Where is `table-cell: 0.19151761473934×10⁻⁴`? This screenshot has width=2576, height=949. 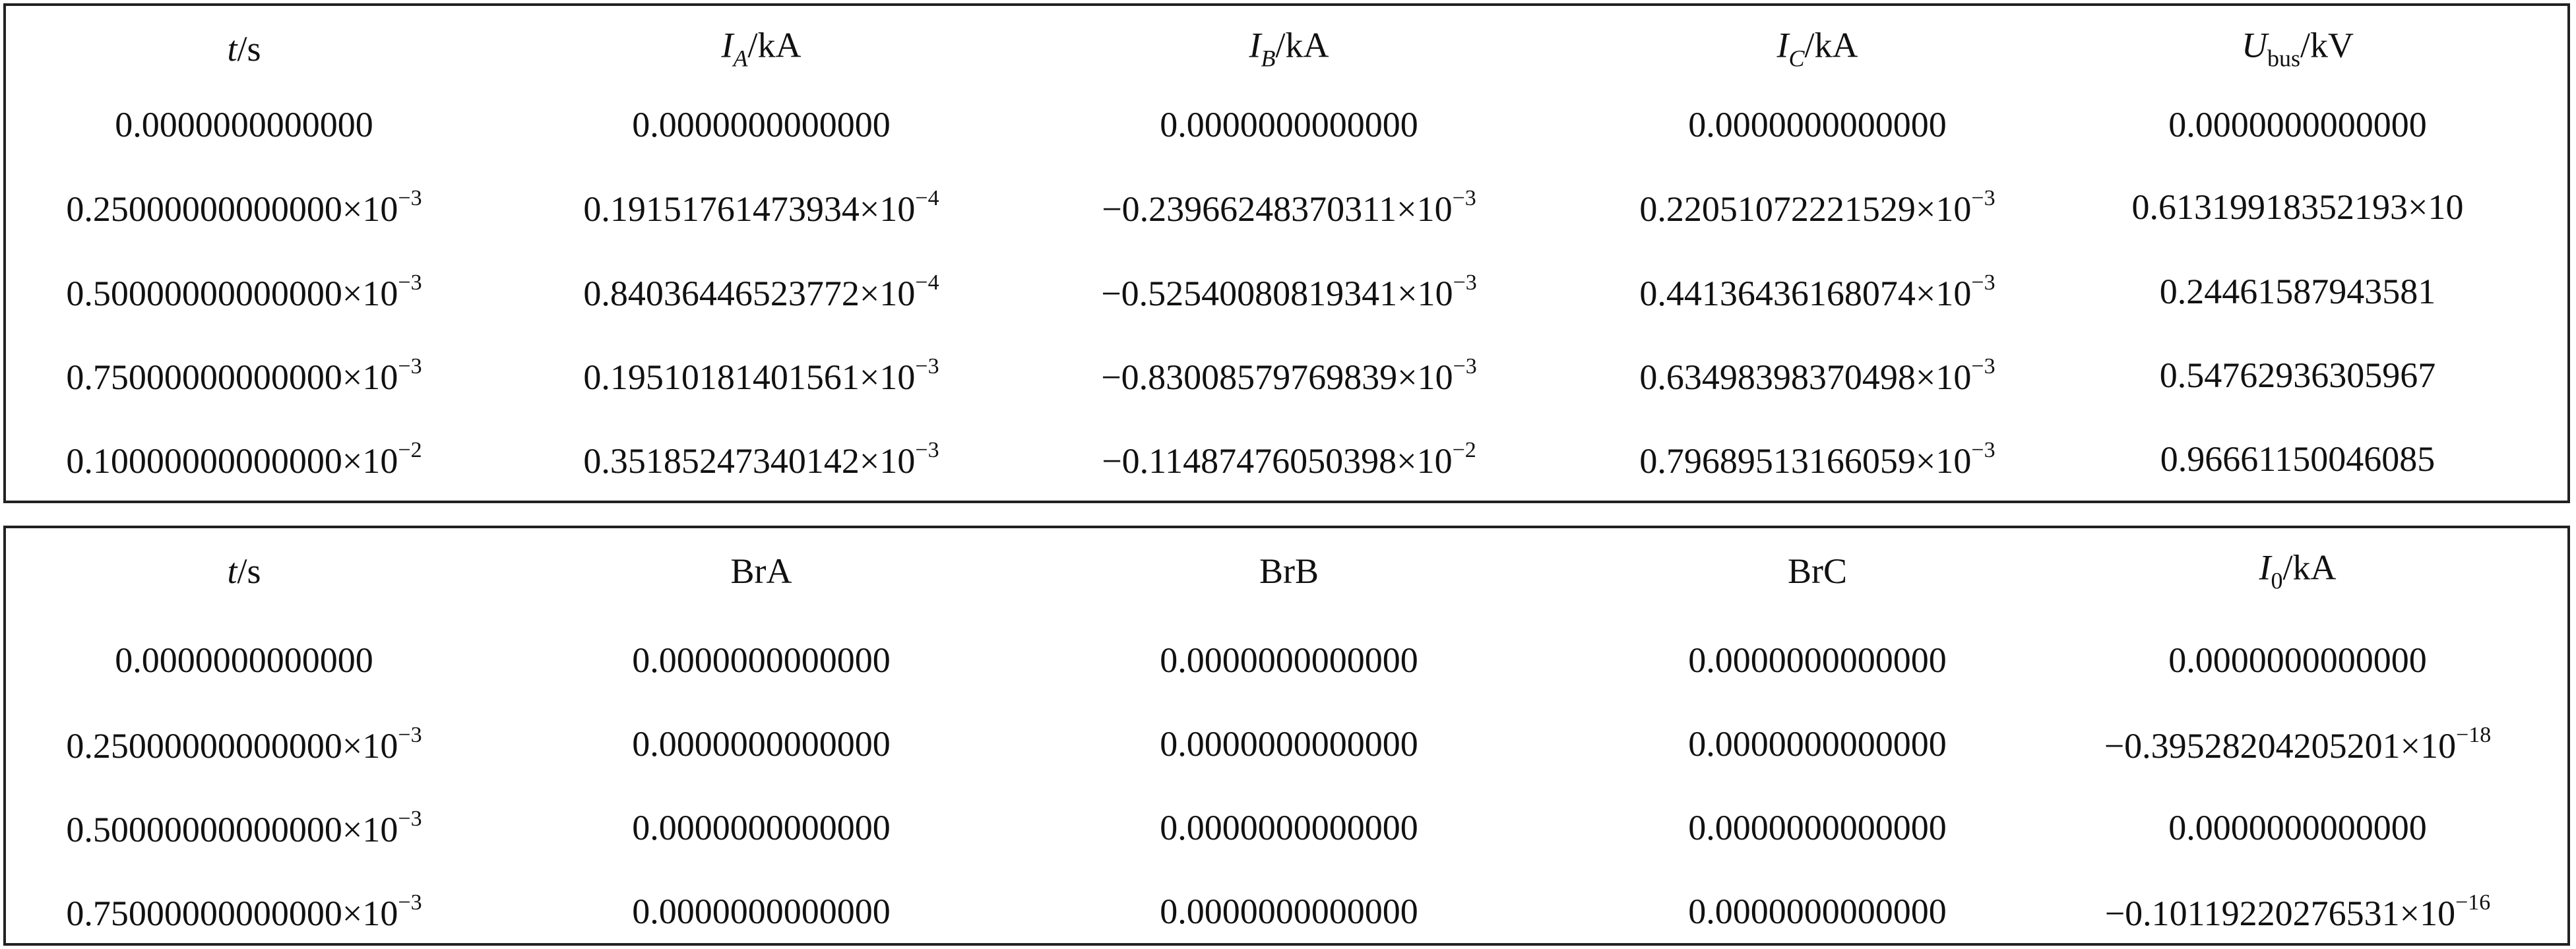 table-cell: 0.19151761473934×10⁻⁴ is located at coordinates (761, 208).